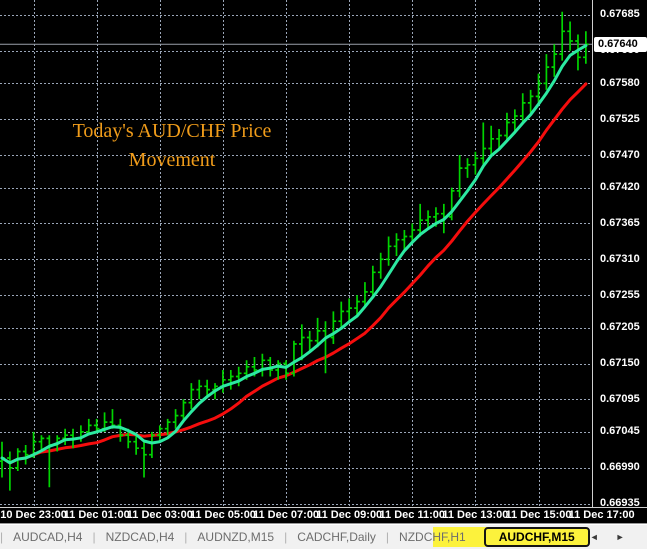 The height and width of the screenshot is (549, 647). What do you see at coordinates (222, 515) in the screenshot?
I see `time-tick-label: 11 Dec 05:00` at bounding box center [222, 515].